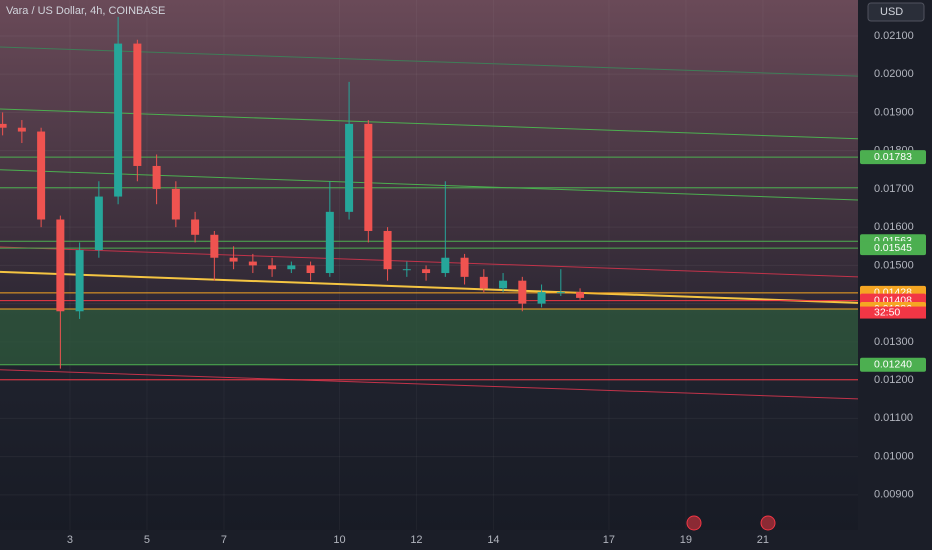 Image resolution: width=932 pixels, height=550 pixels. What do you see at coordinates (894, 36) in the screenshot?
I see `y-tick-label: 0.02100` at bounding box center [894, 36].